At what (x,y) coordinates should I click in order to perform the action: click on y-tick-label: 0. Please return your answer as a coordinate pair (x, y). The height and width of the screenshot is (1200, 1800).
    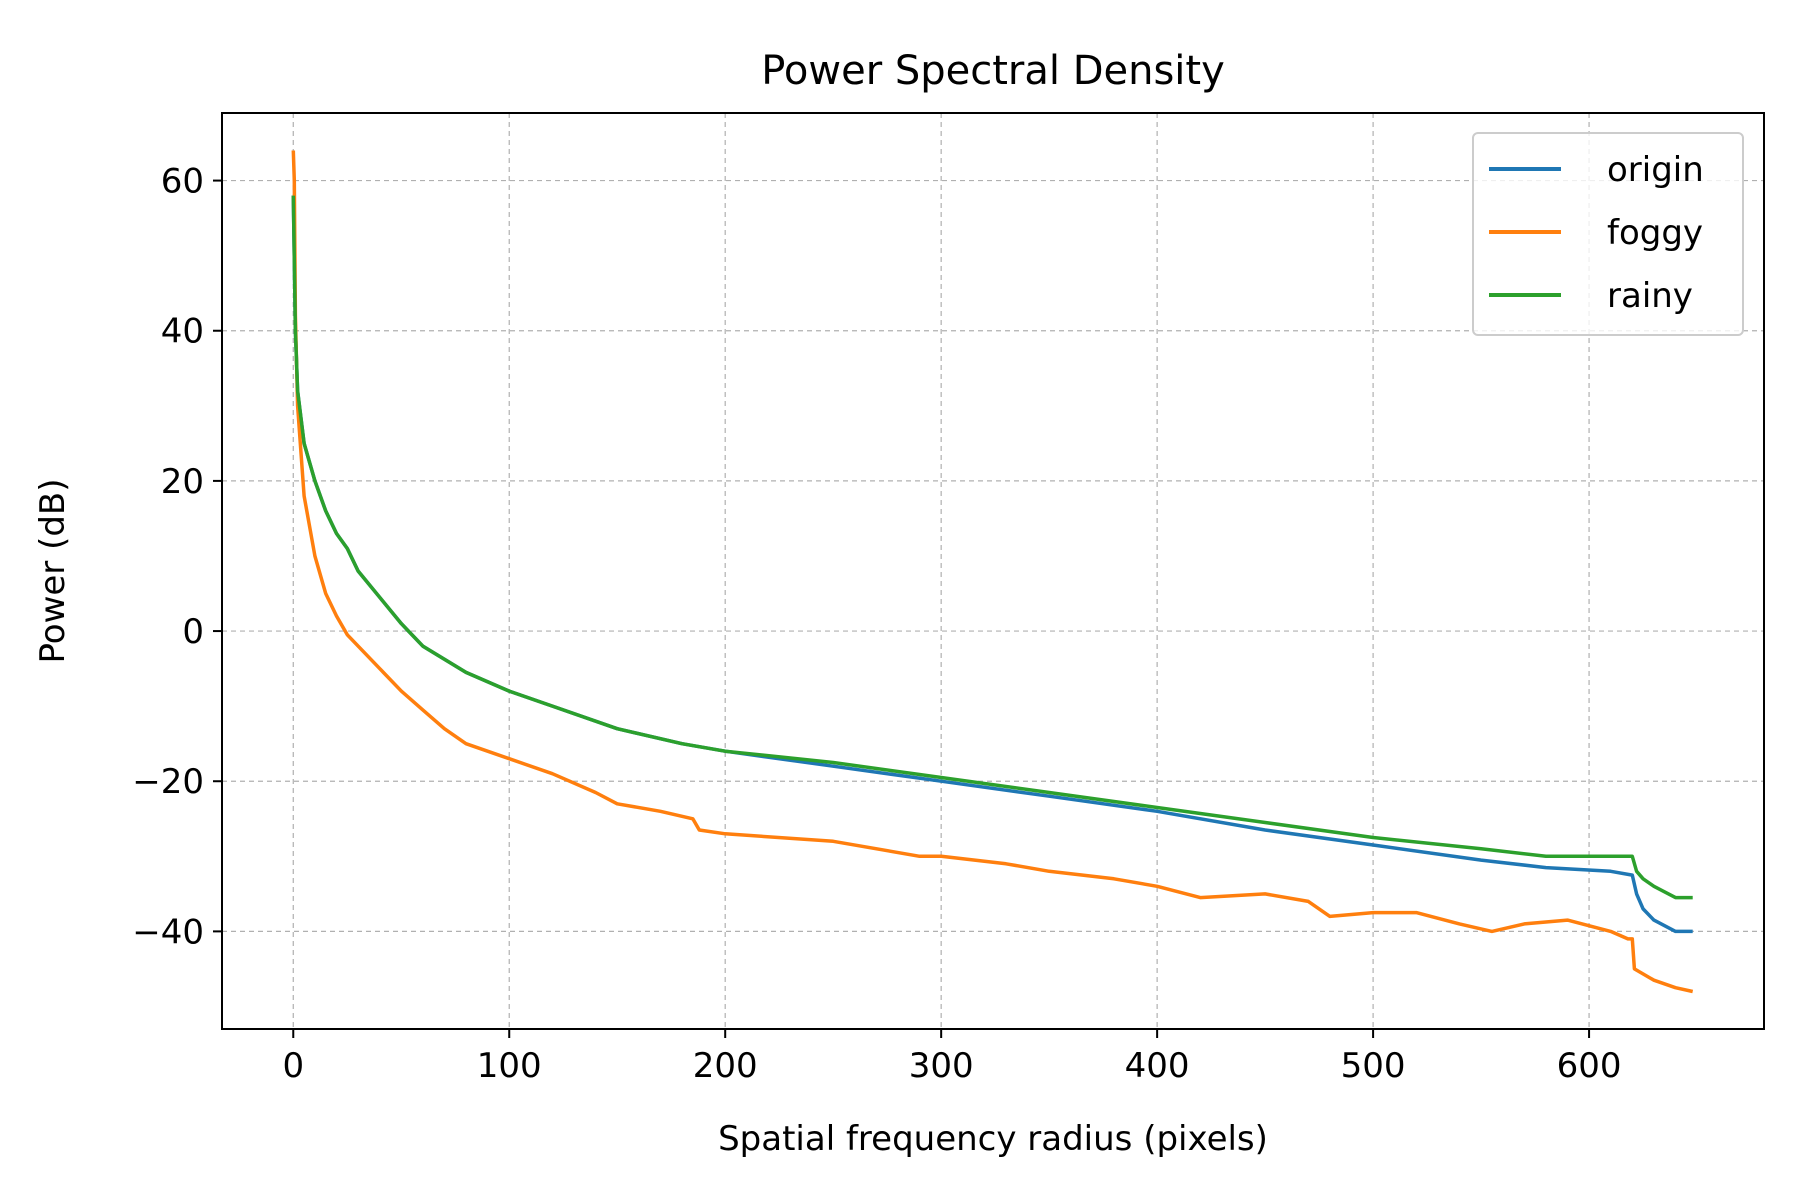
    Looking at the image, I should click on (193, 632).